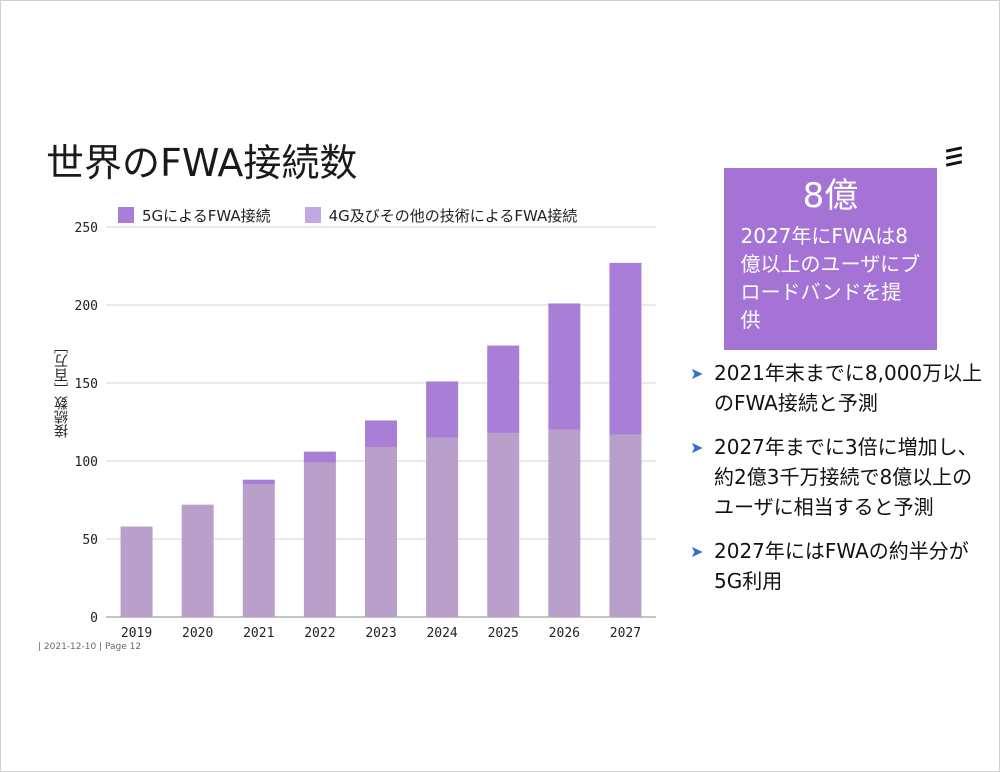 This screenshot has width=1000, height=772. I want to click on bullet-item: ➤ 2027年にはFWAの約半分が5G利用, so click(840, 566).